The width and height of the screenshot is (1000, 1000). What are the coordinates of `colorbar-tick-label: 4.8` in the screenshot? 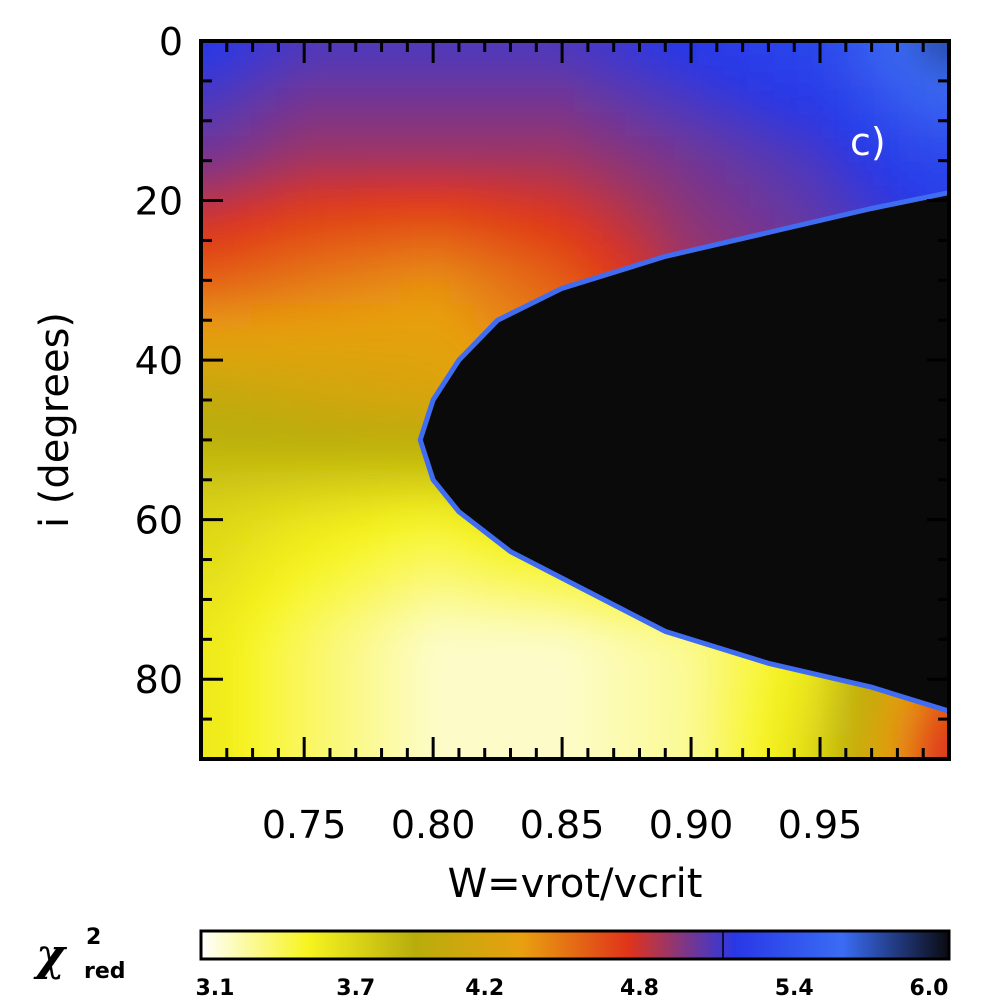 It's located at (639, 988).